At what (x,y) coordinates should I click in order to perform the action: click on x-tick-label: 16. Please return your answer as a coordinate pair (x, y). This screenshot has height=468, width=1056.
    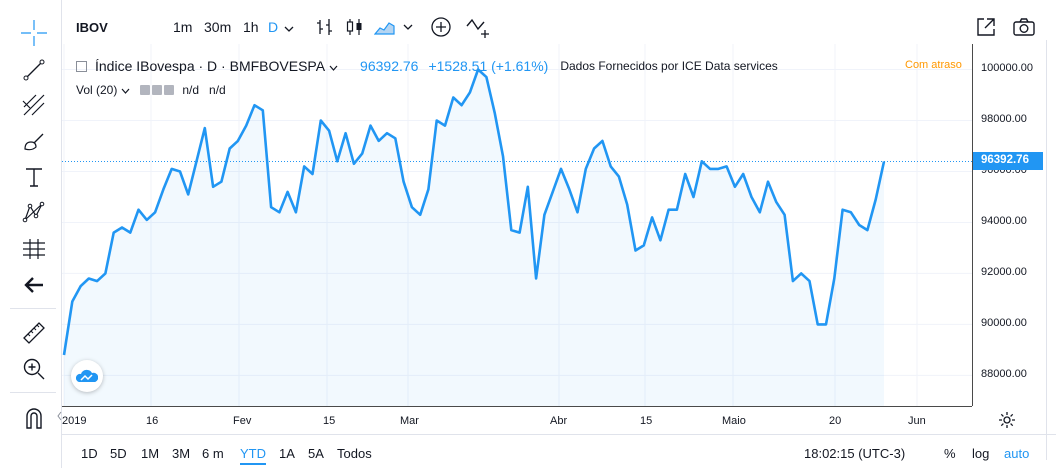
    Looking at the image, I should click on (152, 421).